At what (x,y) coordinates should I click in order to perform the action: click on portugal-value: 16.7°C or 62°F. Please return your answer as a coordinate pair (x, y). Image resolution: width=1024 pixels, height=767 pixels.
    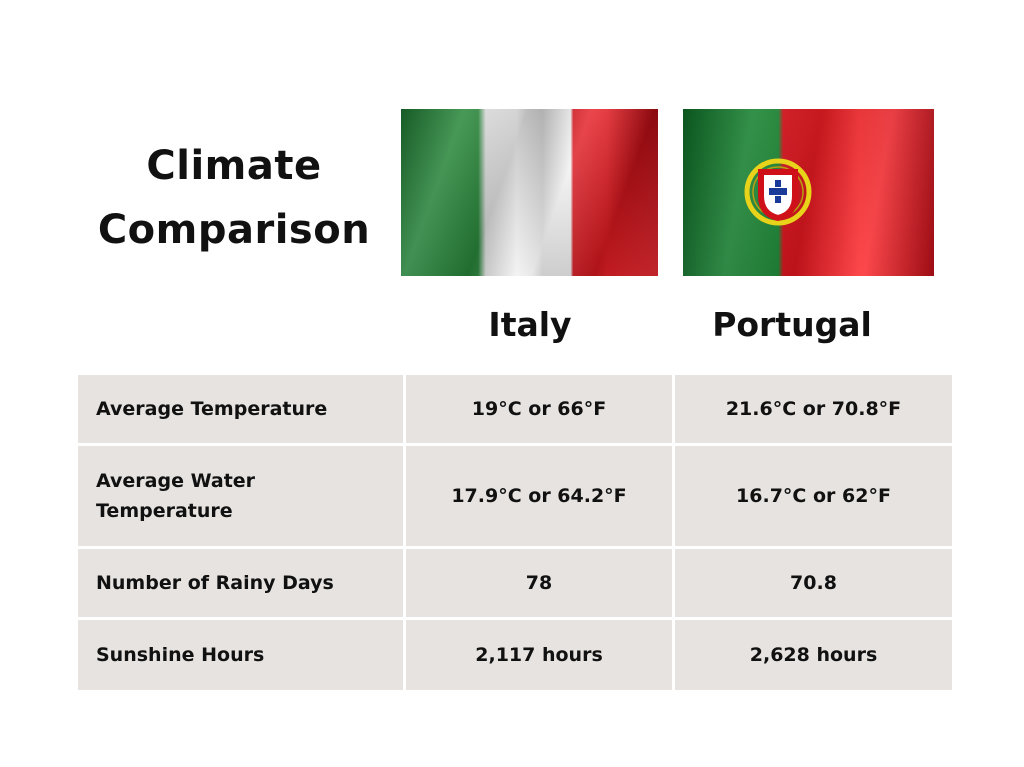
    Looking at the image, I should click on (813, 496).